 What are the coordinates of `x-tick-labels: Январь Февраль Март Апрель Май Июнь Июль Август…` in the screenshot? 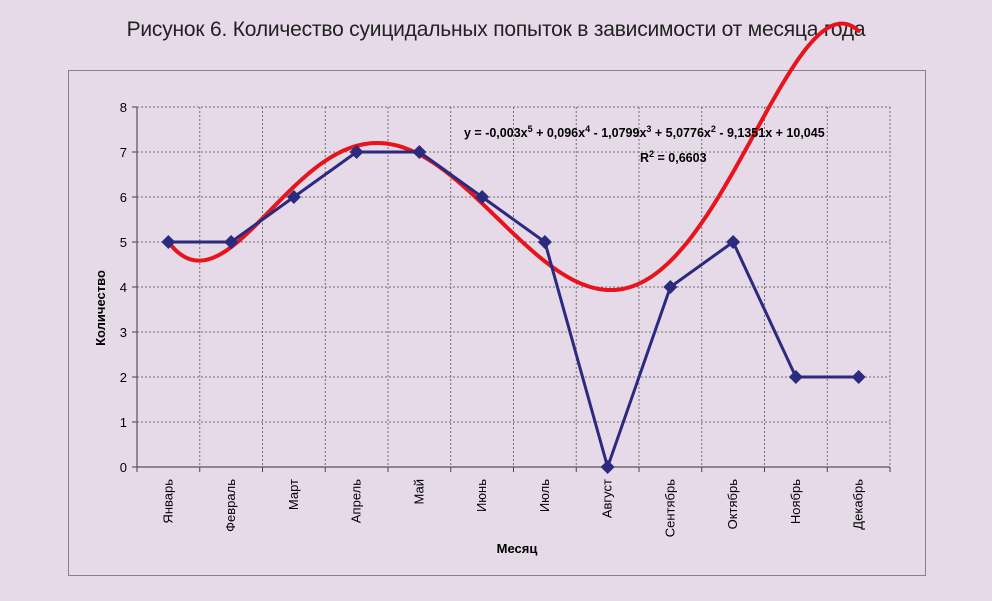 It's located at (512, 508).